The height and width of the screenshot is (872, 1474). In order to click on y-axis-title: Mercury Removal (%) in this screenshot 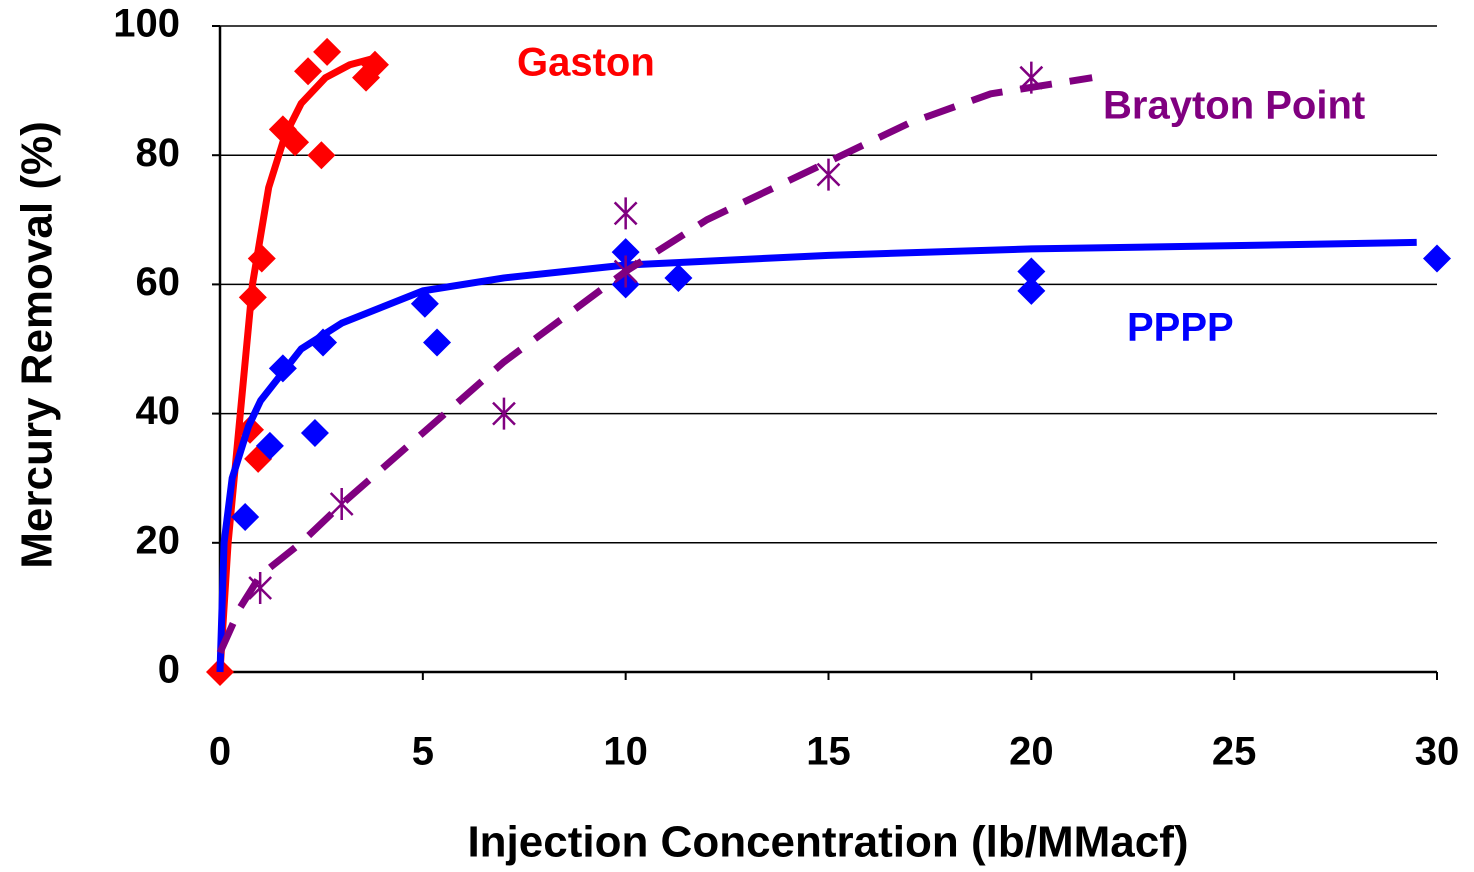, I will do `click(37, 344)`.